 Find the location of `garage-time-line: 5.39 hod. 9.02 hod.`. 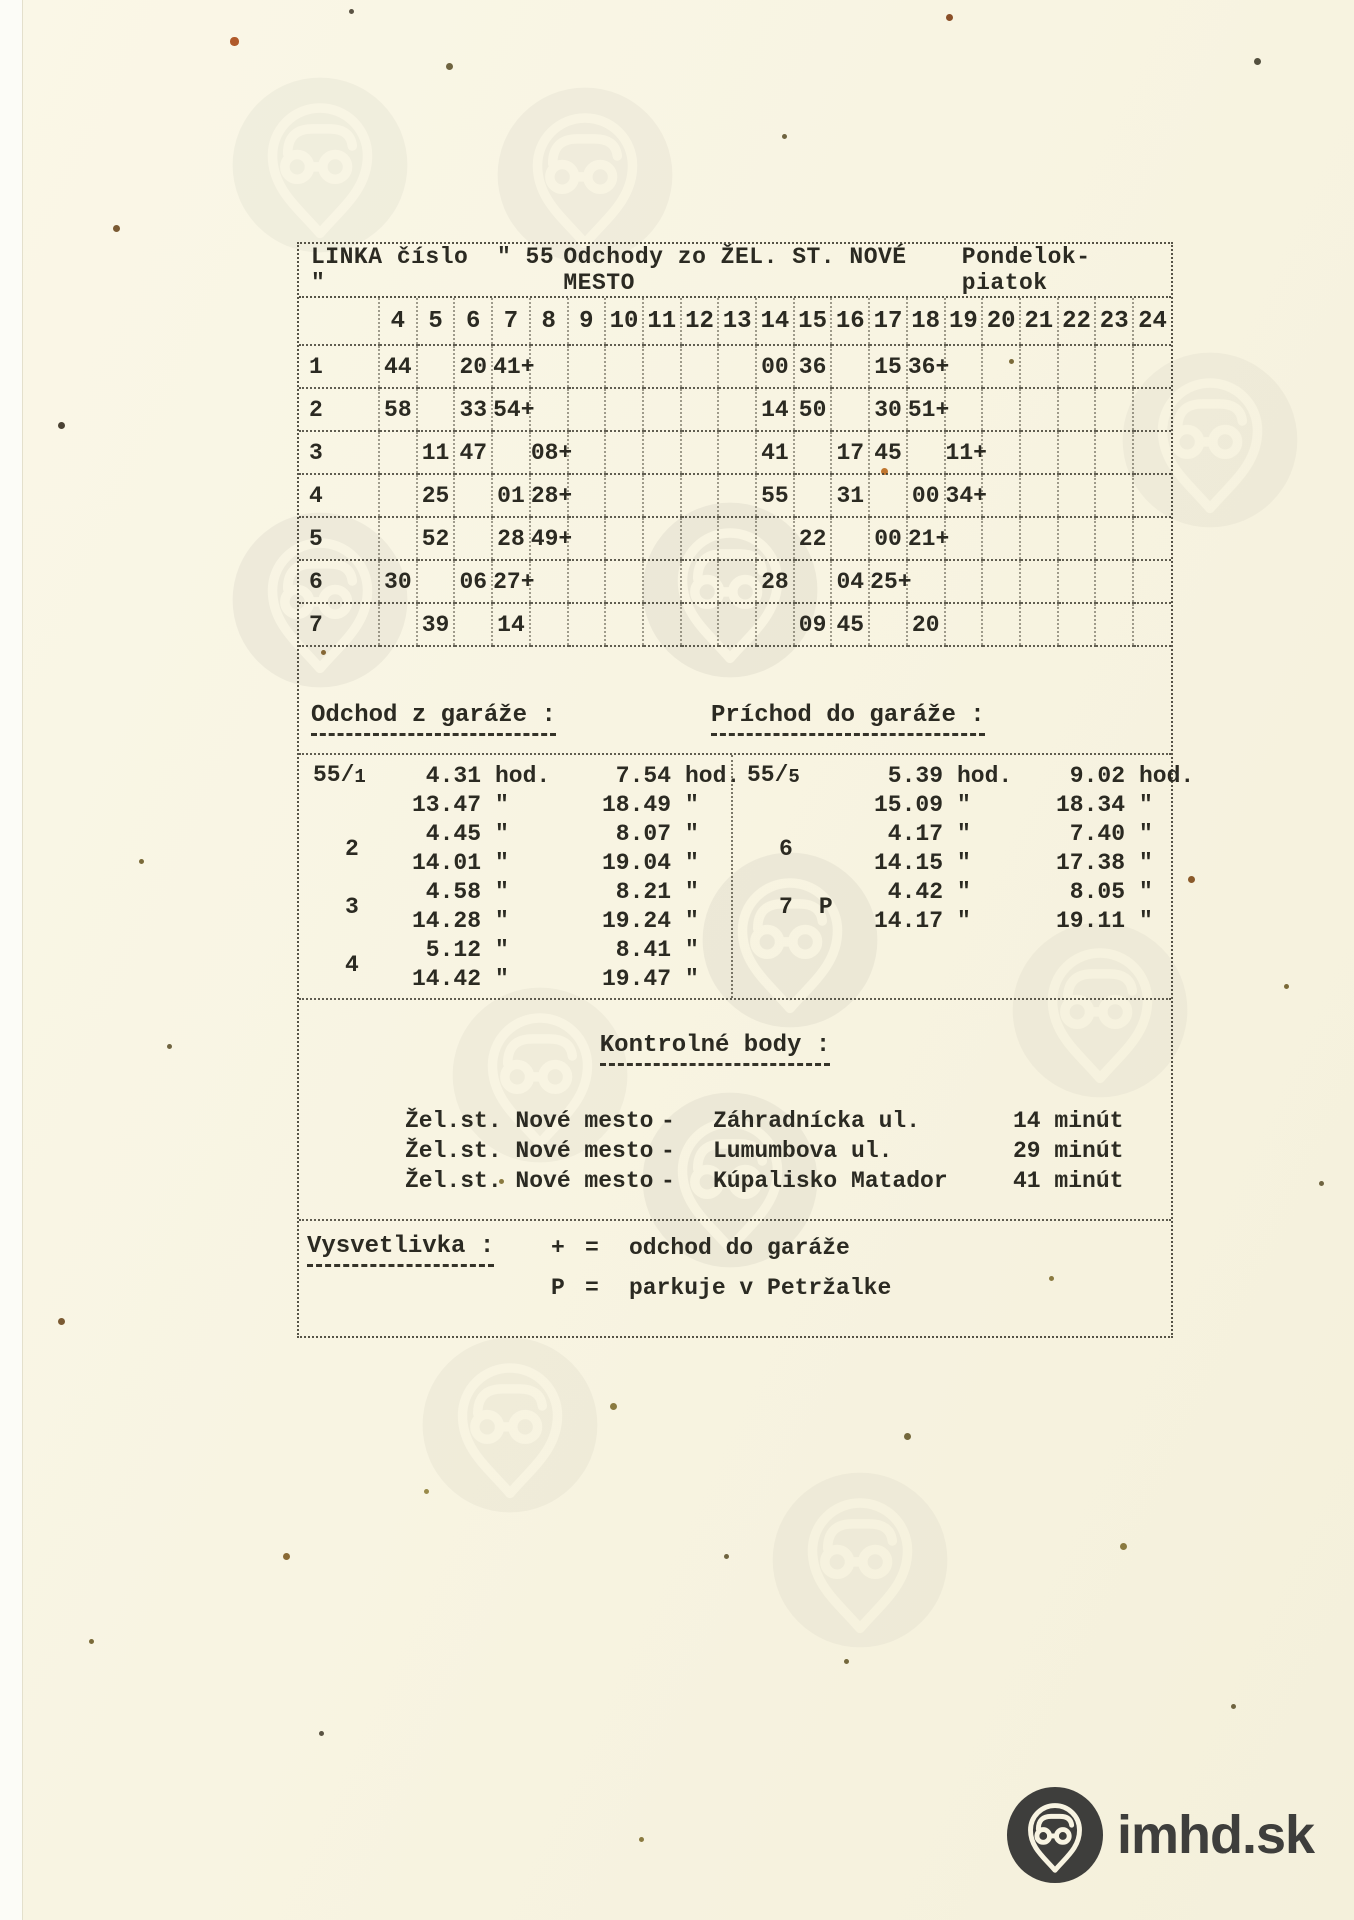

garage-time-line: 5.39 hod. 9.02 hod. is located at coordinates (1013, 776).